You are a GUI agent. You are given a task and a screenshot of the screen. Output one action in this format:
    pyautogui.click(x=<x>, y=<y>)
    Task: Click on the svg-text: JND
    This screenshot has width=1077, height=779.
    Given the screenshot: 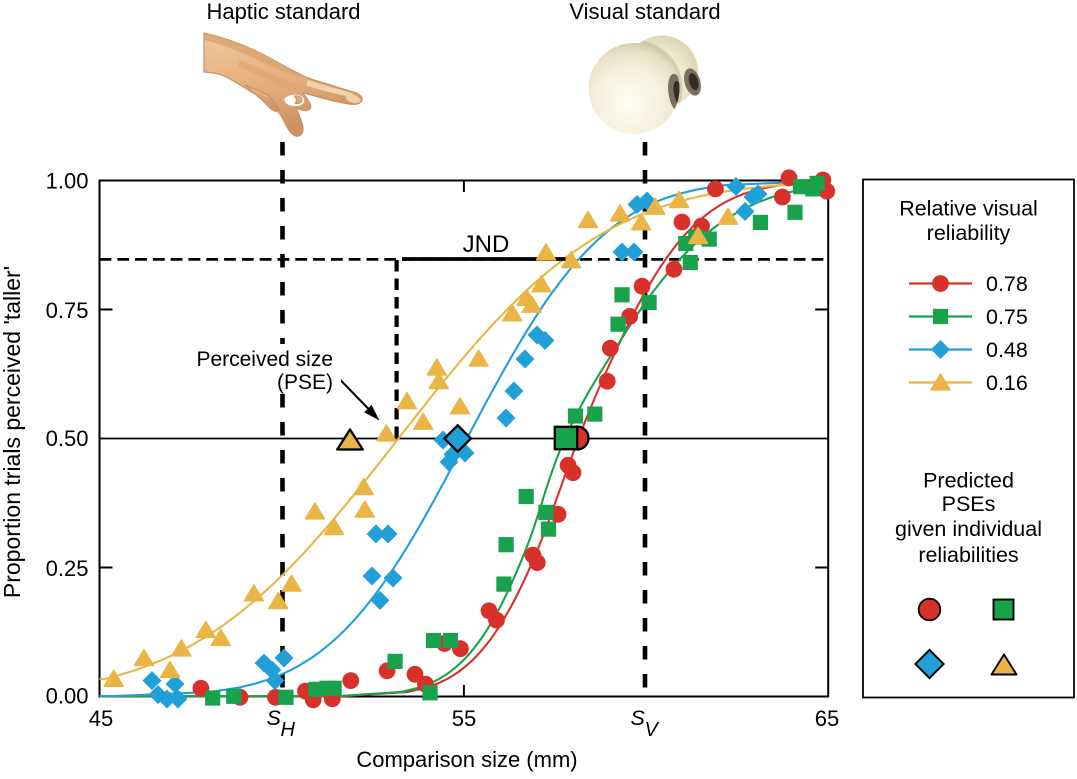 What is the action you would take?
    pyautogui.click(x=486, y=244)
    